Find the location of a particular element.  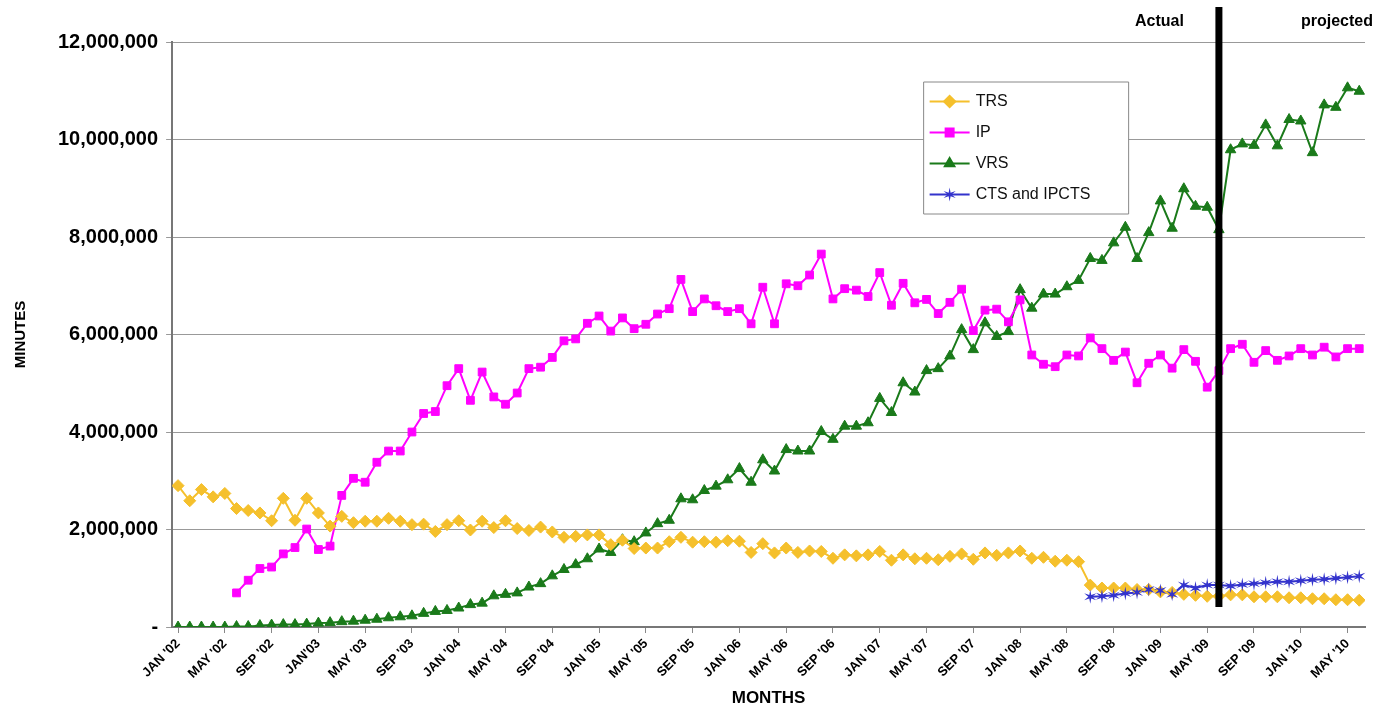

y-tick-label: 2,000,000 is located at coordinates (114, 528).